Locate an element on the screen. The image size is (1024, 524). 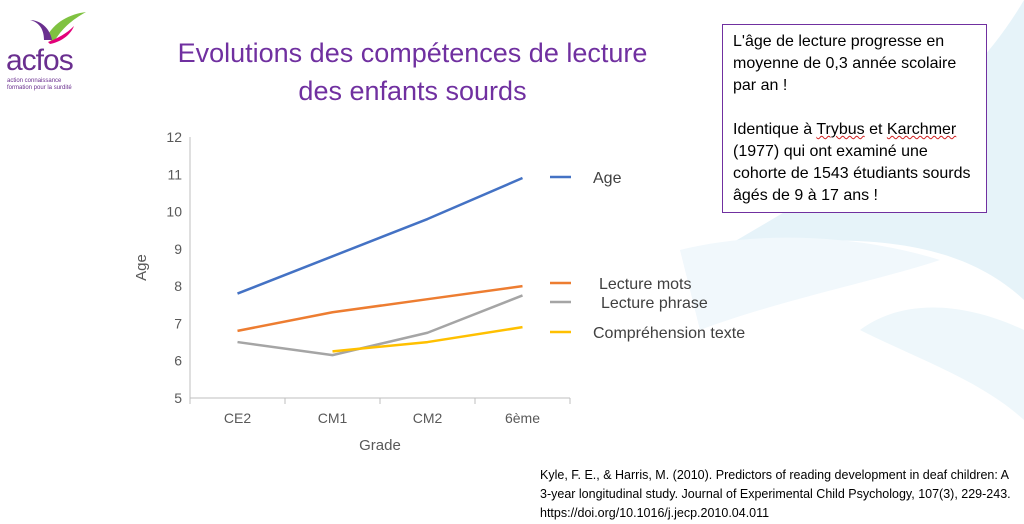
y-tick-label: 8 is located at coordinates (178, 286).